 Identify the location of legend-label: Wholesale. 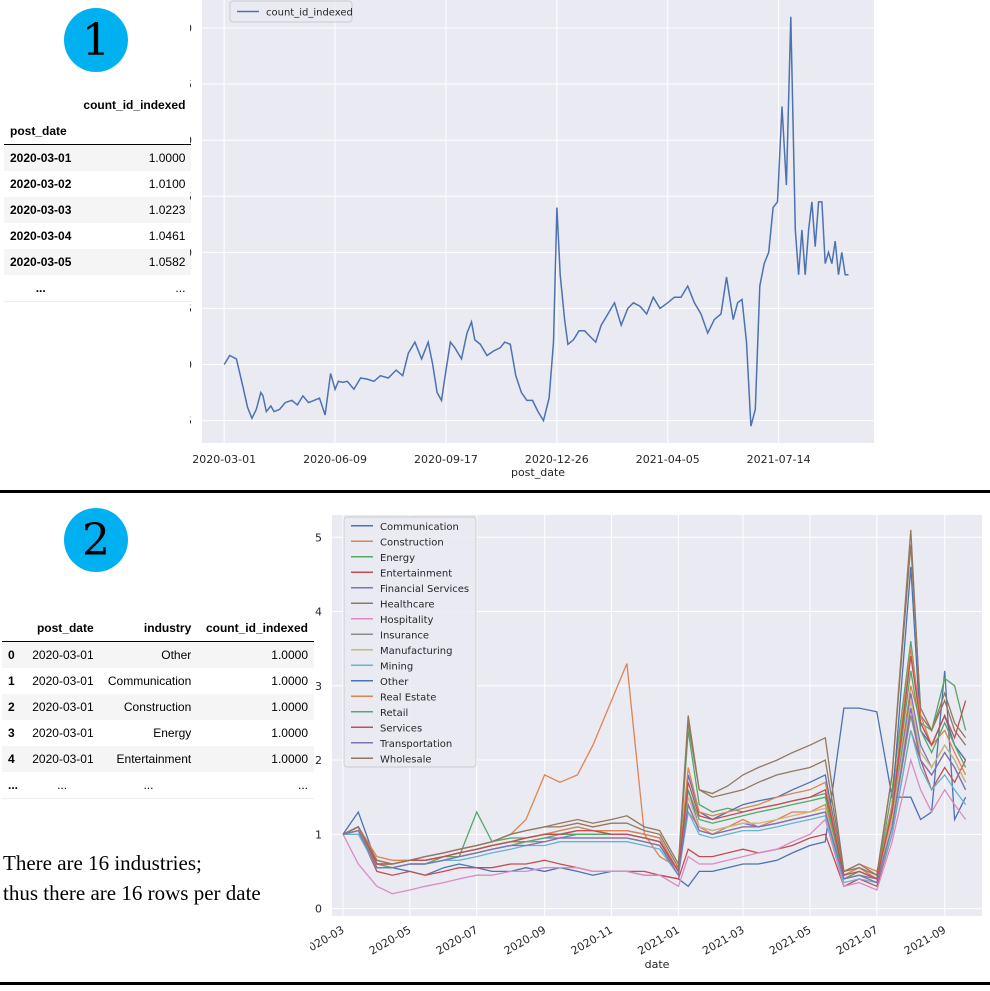
(406, 759).